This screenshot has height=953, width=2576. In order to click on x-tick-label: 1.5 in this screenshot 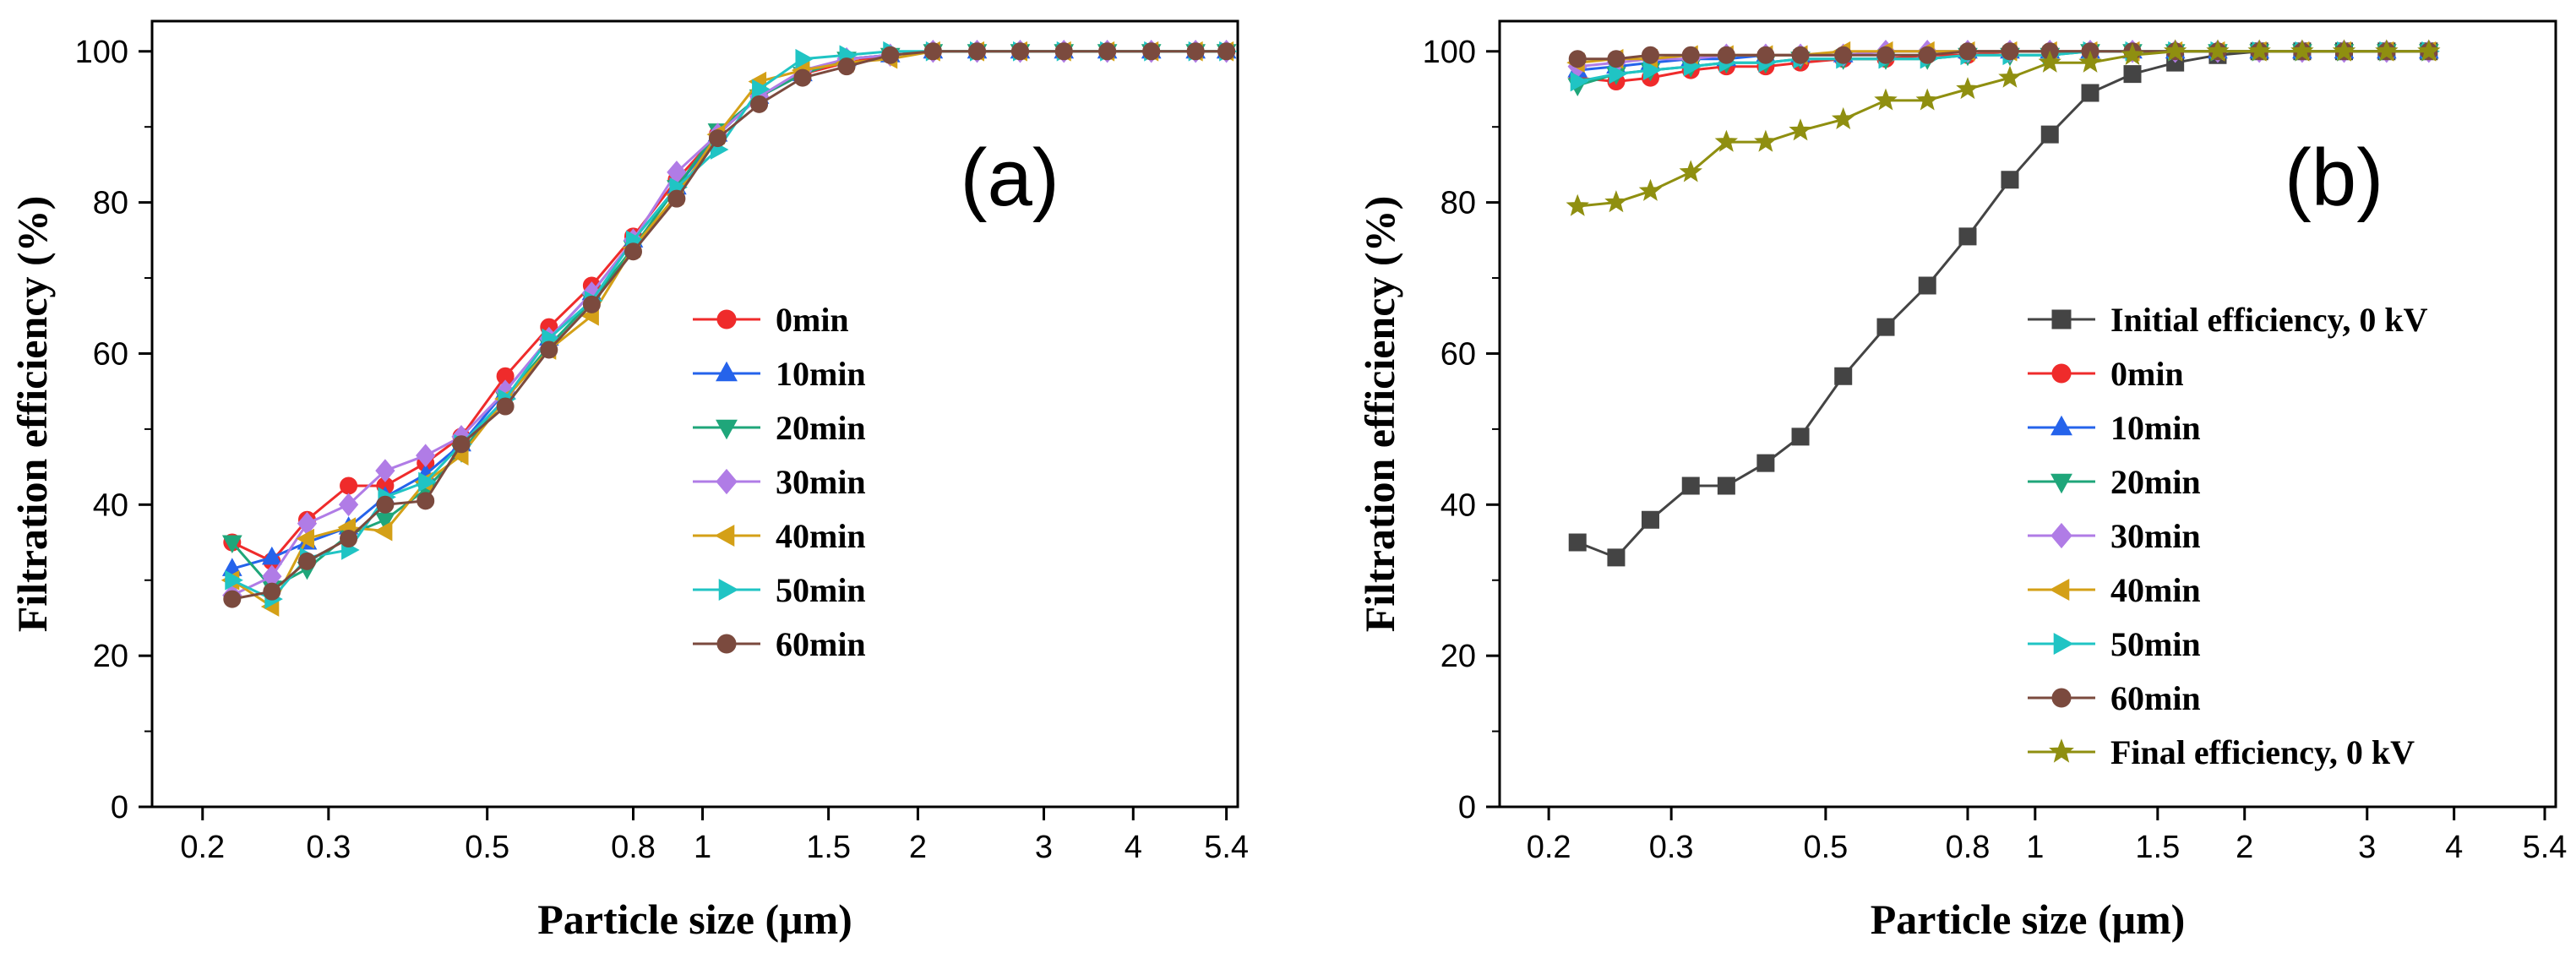, I will do `click(2157, 847)`.